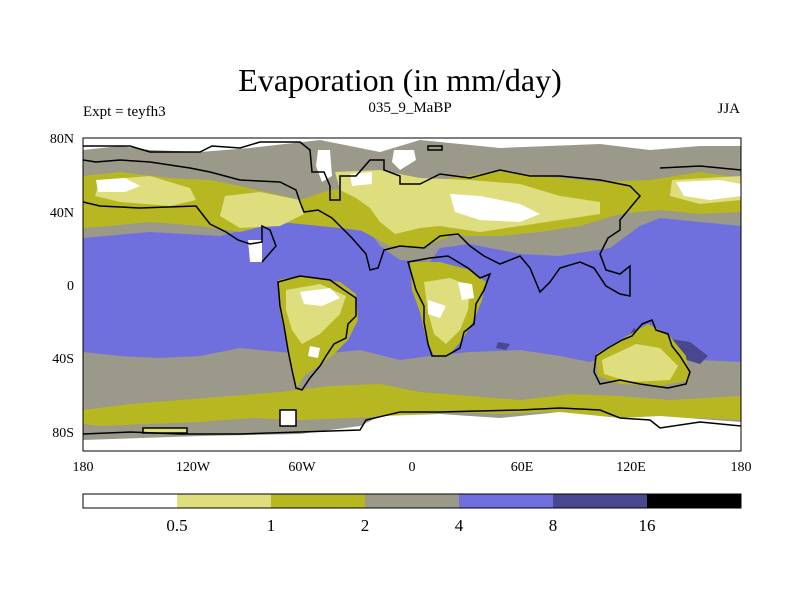 Image resolution: width=800 pixels, height=600 pixels. What do you see at coordinates (271, 525) in the screenshot?
I see `colorbar-label: 1` at bounding box center [271, 525].